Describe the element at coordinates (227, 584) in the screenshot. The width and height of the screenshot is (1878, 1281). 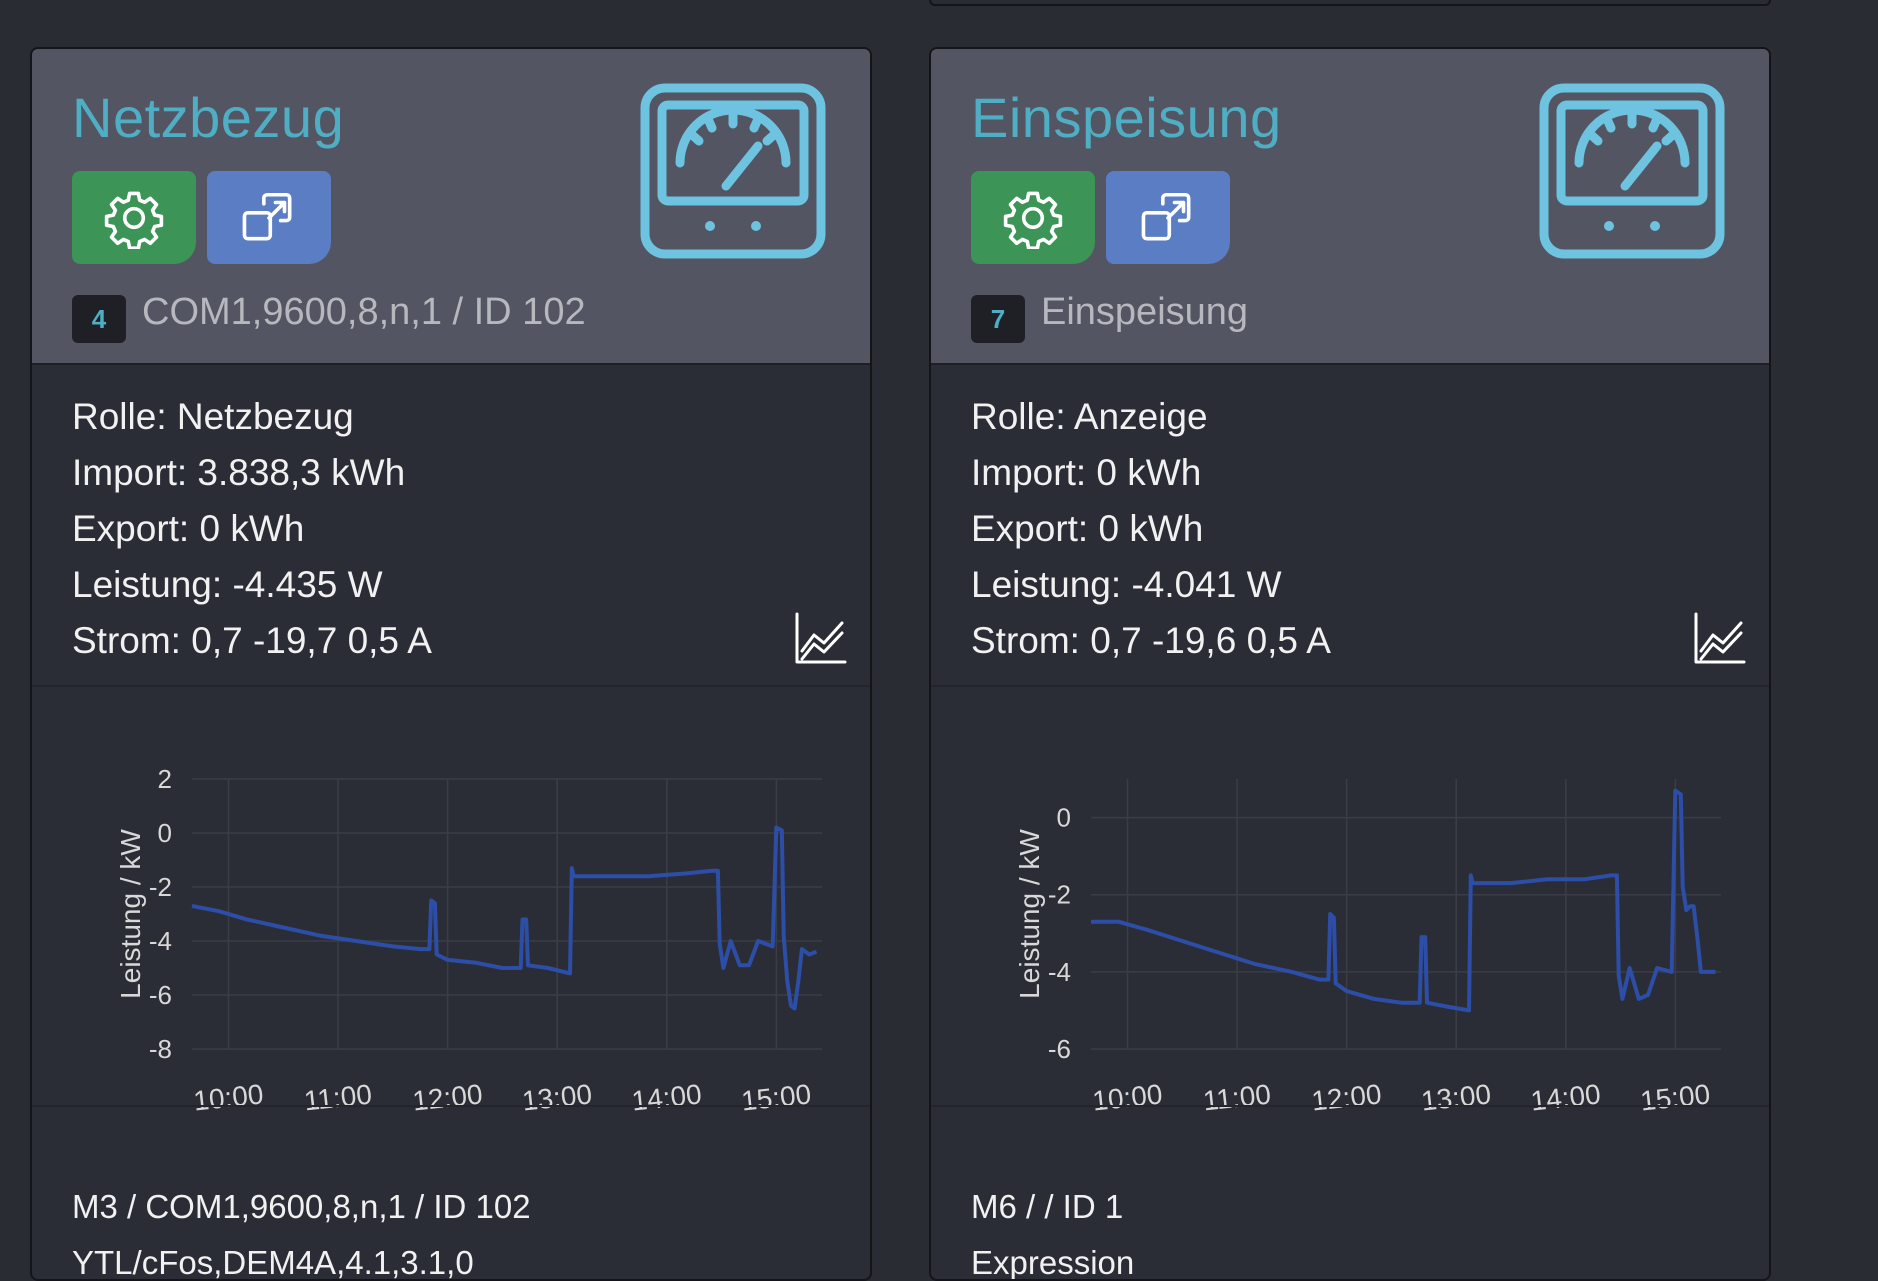
I see `power-text: Leistung: -4.435 W` at that location.